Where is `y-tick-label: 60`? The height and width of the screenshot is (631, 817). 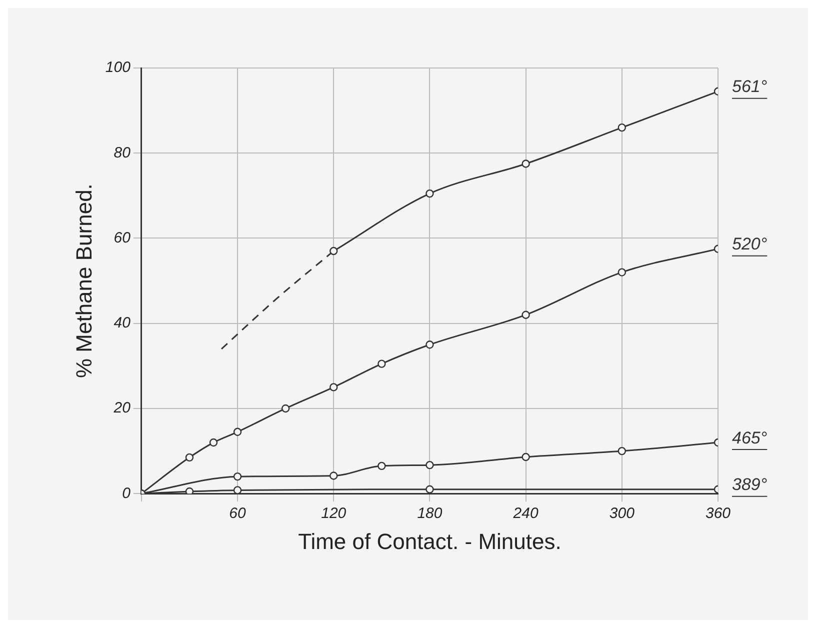
y-tick-label: 60 is located at coordinates (123, 237).